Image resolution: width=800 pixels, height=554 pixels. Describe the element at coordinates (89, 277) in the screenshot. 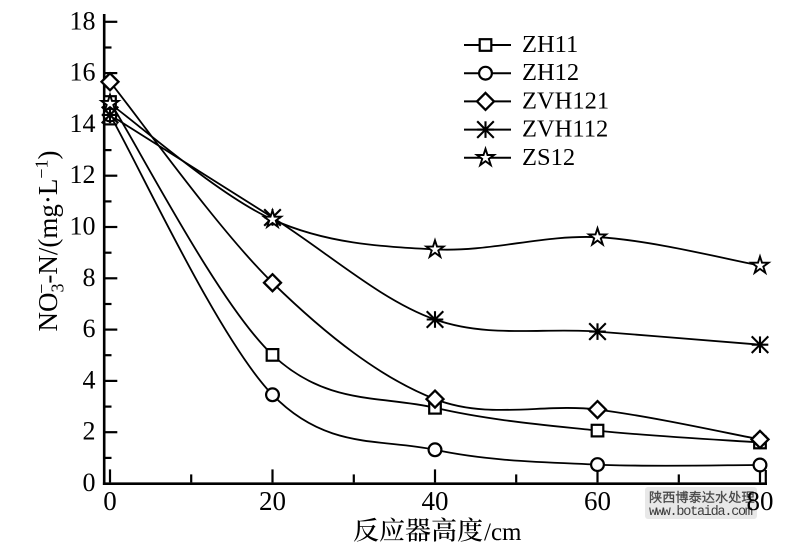

I see `svg-text: 8` at that location.